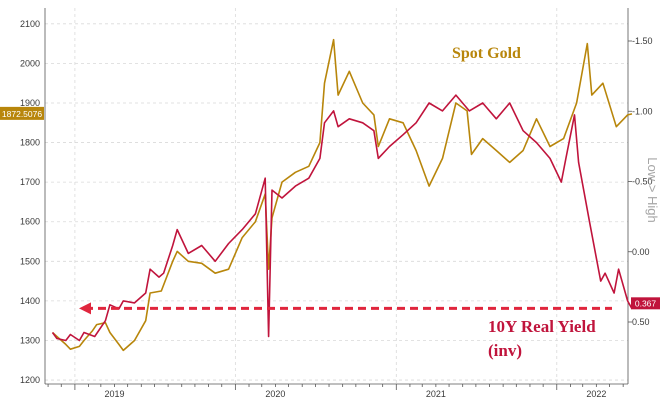 The height and width of the screenshot is (402, 660). Describe the element at coordinates (642, 111) in the screenshot. I see `right-tick-label: -1.00` at that location.